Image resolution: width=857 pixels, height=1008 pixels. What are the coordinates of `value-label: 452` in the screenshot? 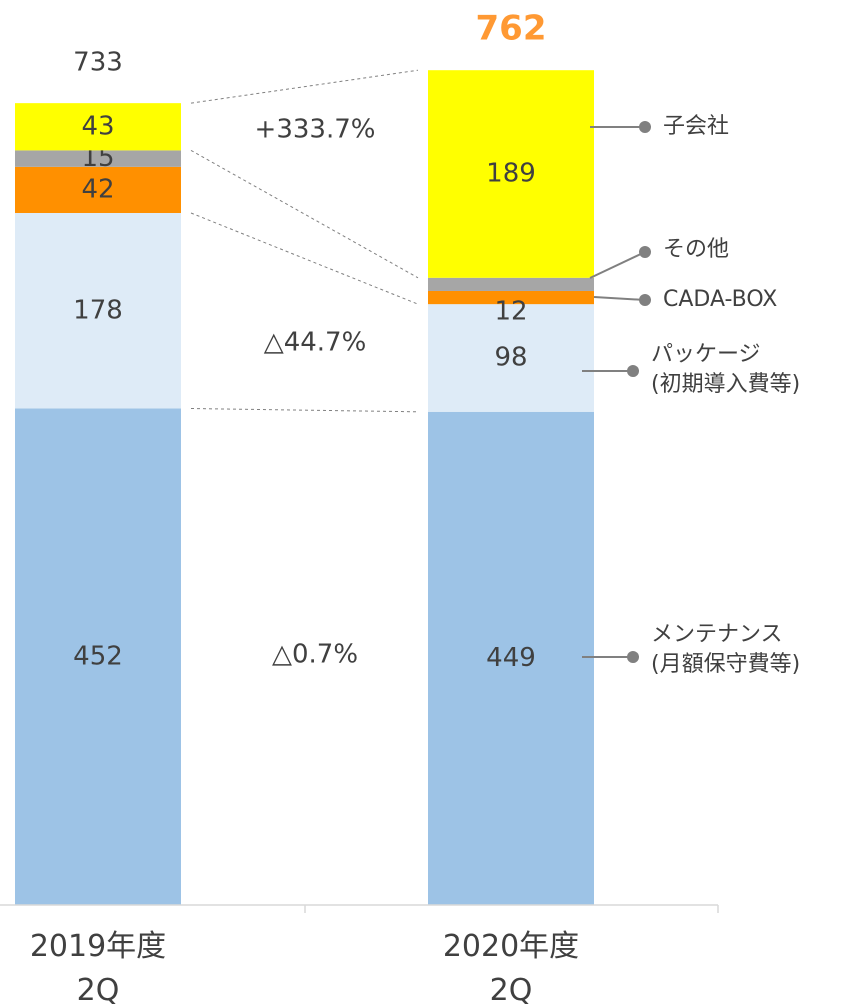 It's located at (98, 656).